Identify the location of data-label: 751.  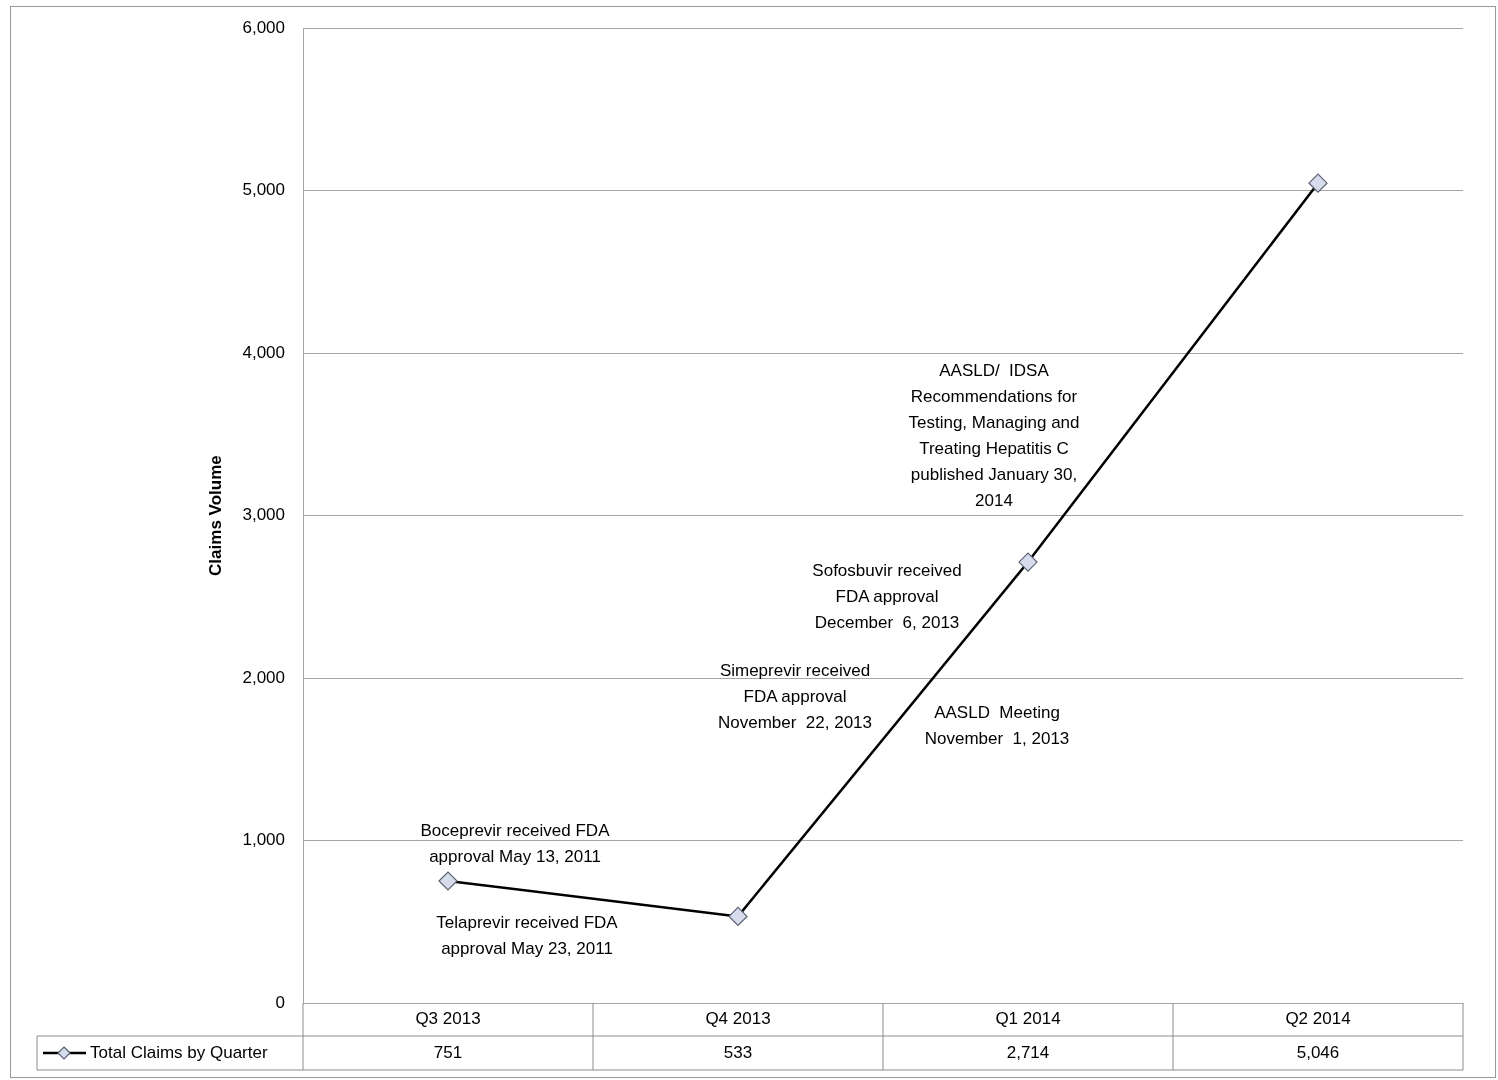
(448, 1052).